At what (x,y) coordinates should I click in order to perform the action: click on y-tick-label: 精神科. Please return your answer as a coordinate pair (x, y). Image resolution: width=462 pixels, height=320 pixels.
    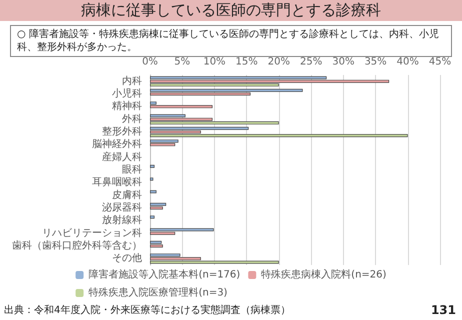
    Looking at the image, I should click on (127, 106).